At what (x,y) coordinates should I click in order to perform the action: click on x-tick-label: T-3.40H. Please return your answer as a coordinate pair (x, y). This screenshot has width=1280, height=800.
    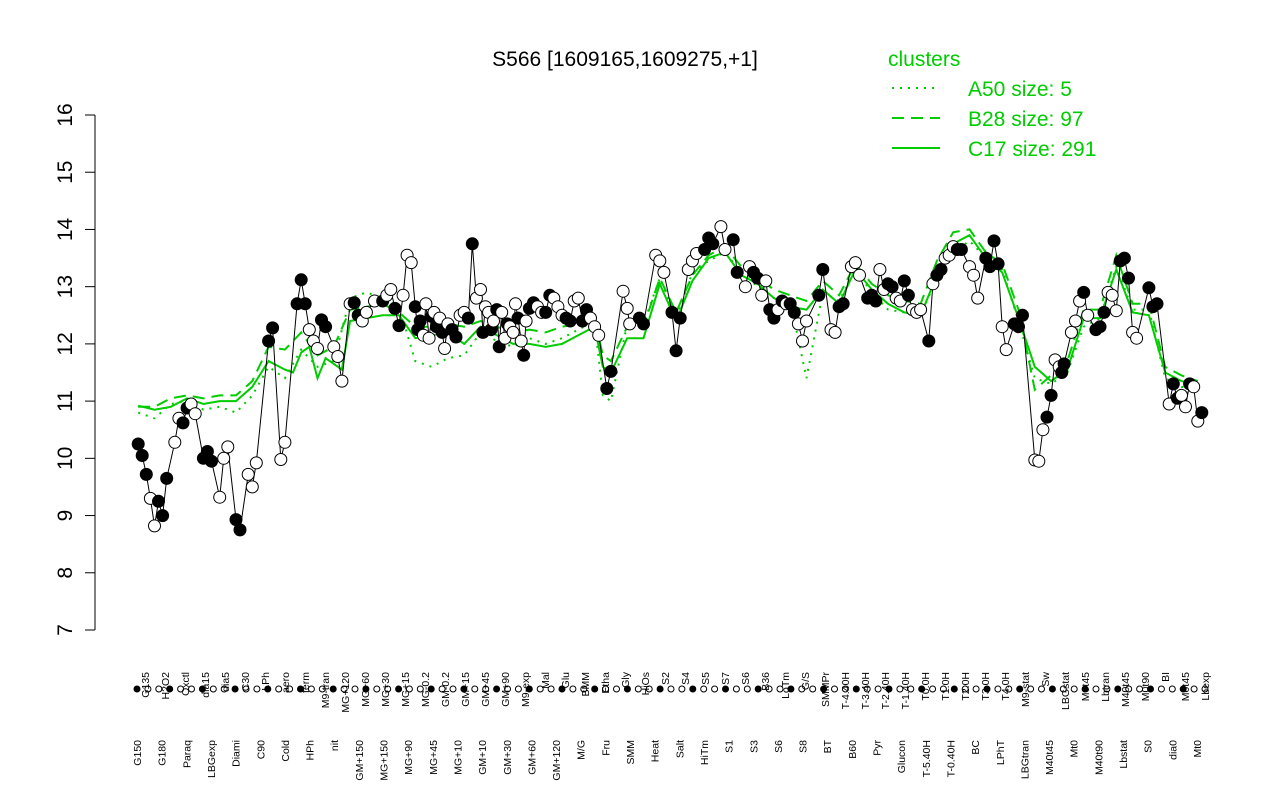
    Looking at the image, I should click on (866, 690).